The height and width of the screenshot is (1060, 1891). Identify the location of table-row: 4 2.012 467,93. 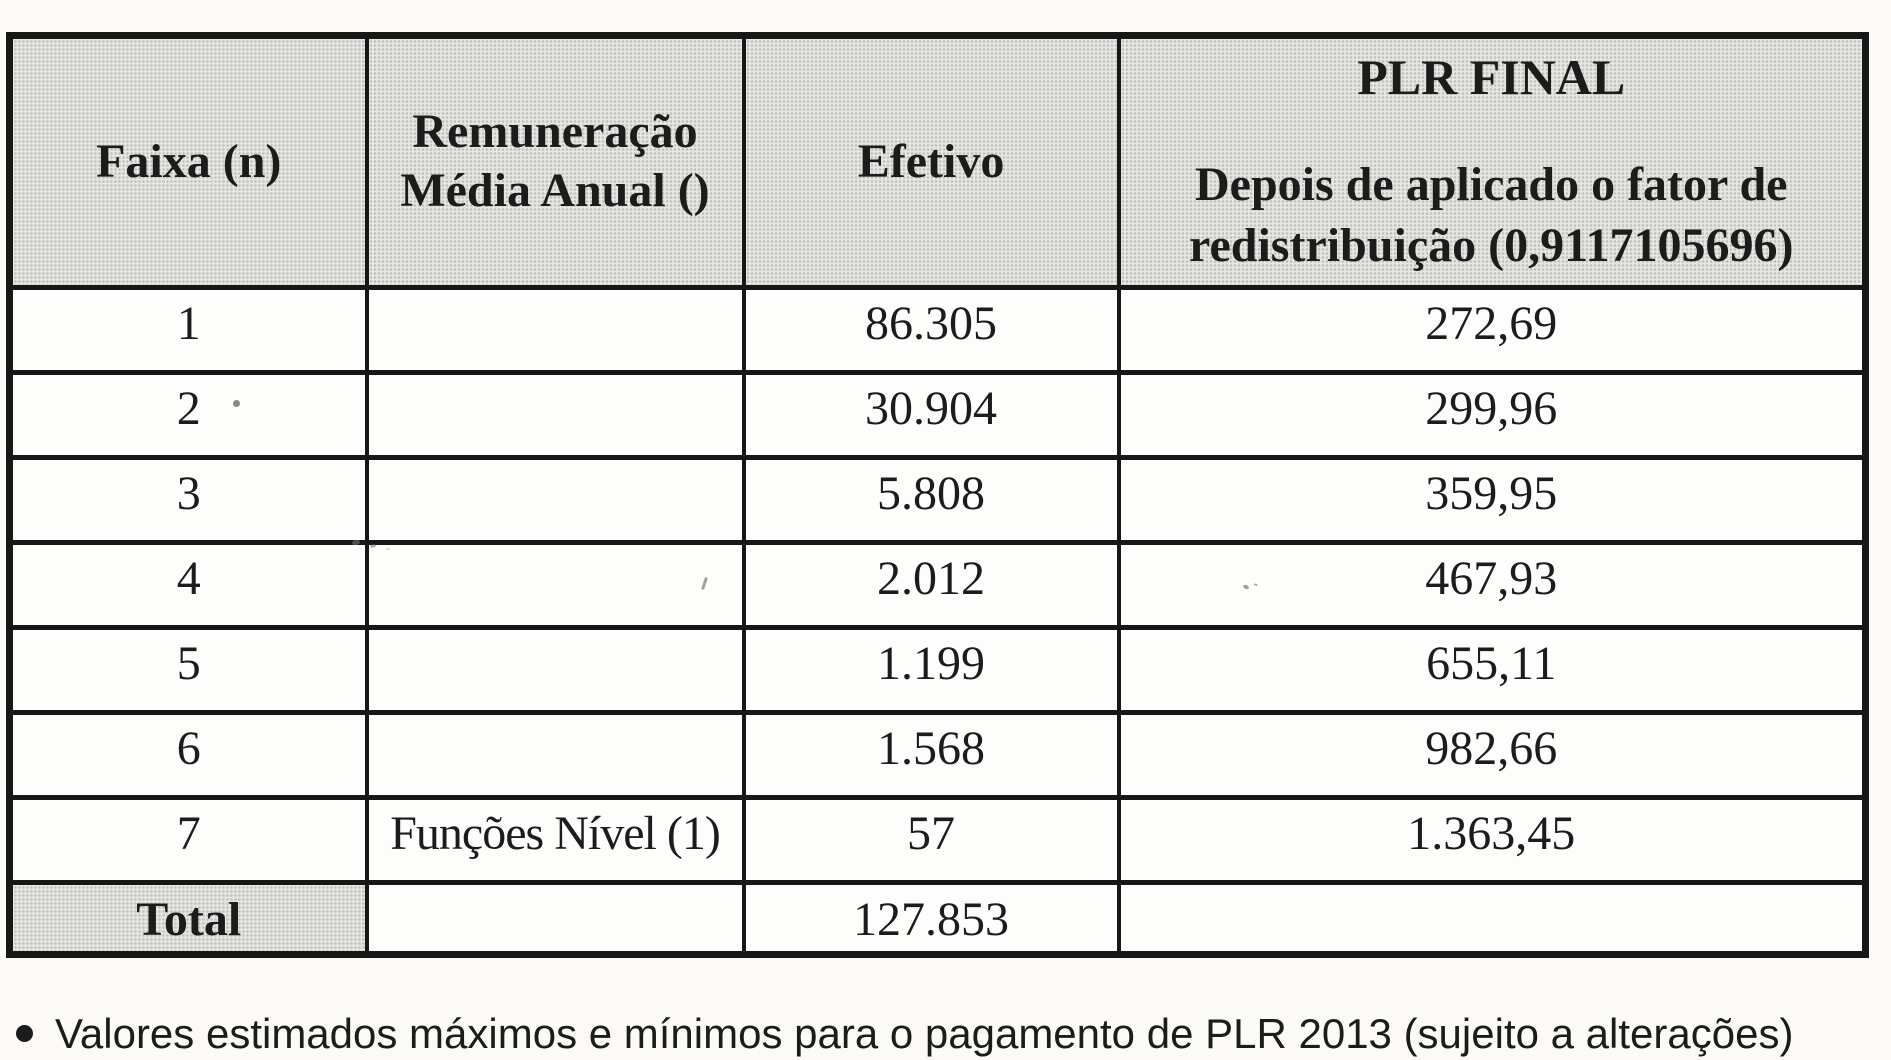
(937, 585).